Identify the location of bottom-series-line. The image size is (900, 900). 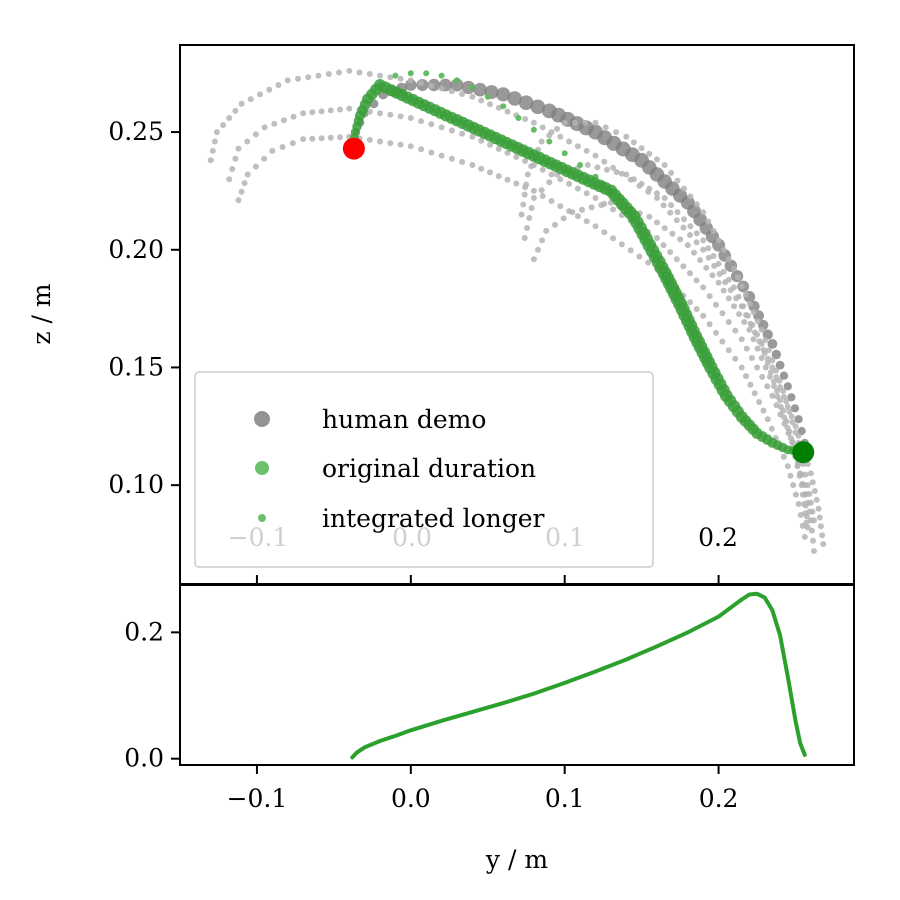
(578, 675).